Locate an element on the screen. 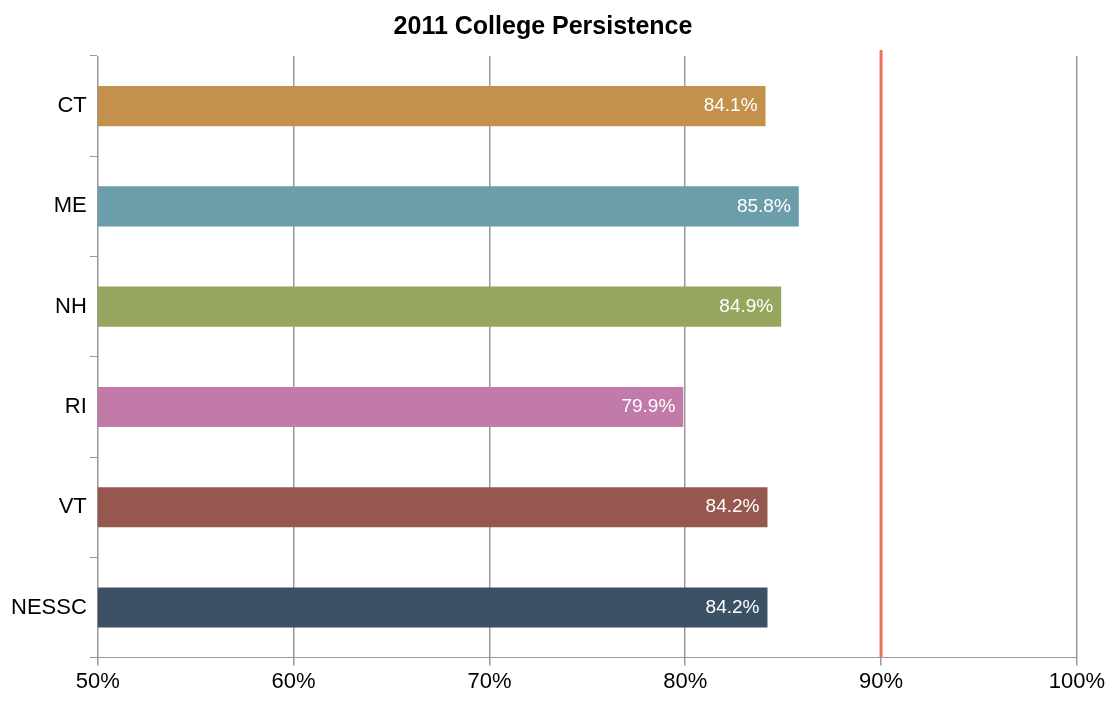 The width and height of the screenshot is (1118, 708). data-label: 84.1% is located at coordinates (730, 105).